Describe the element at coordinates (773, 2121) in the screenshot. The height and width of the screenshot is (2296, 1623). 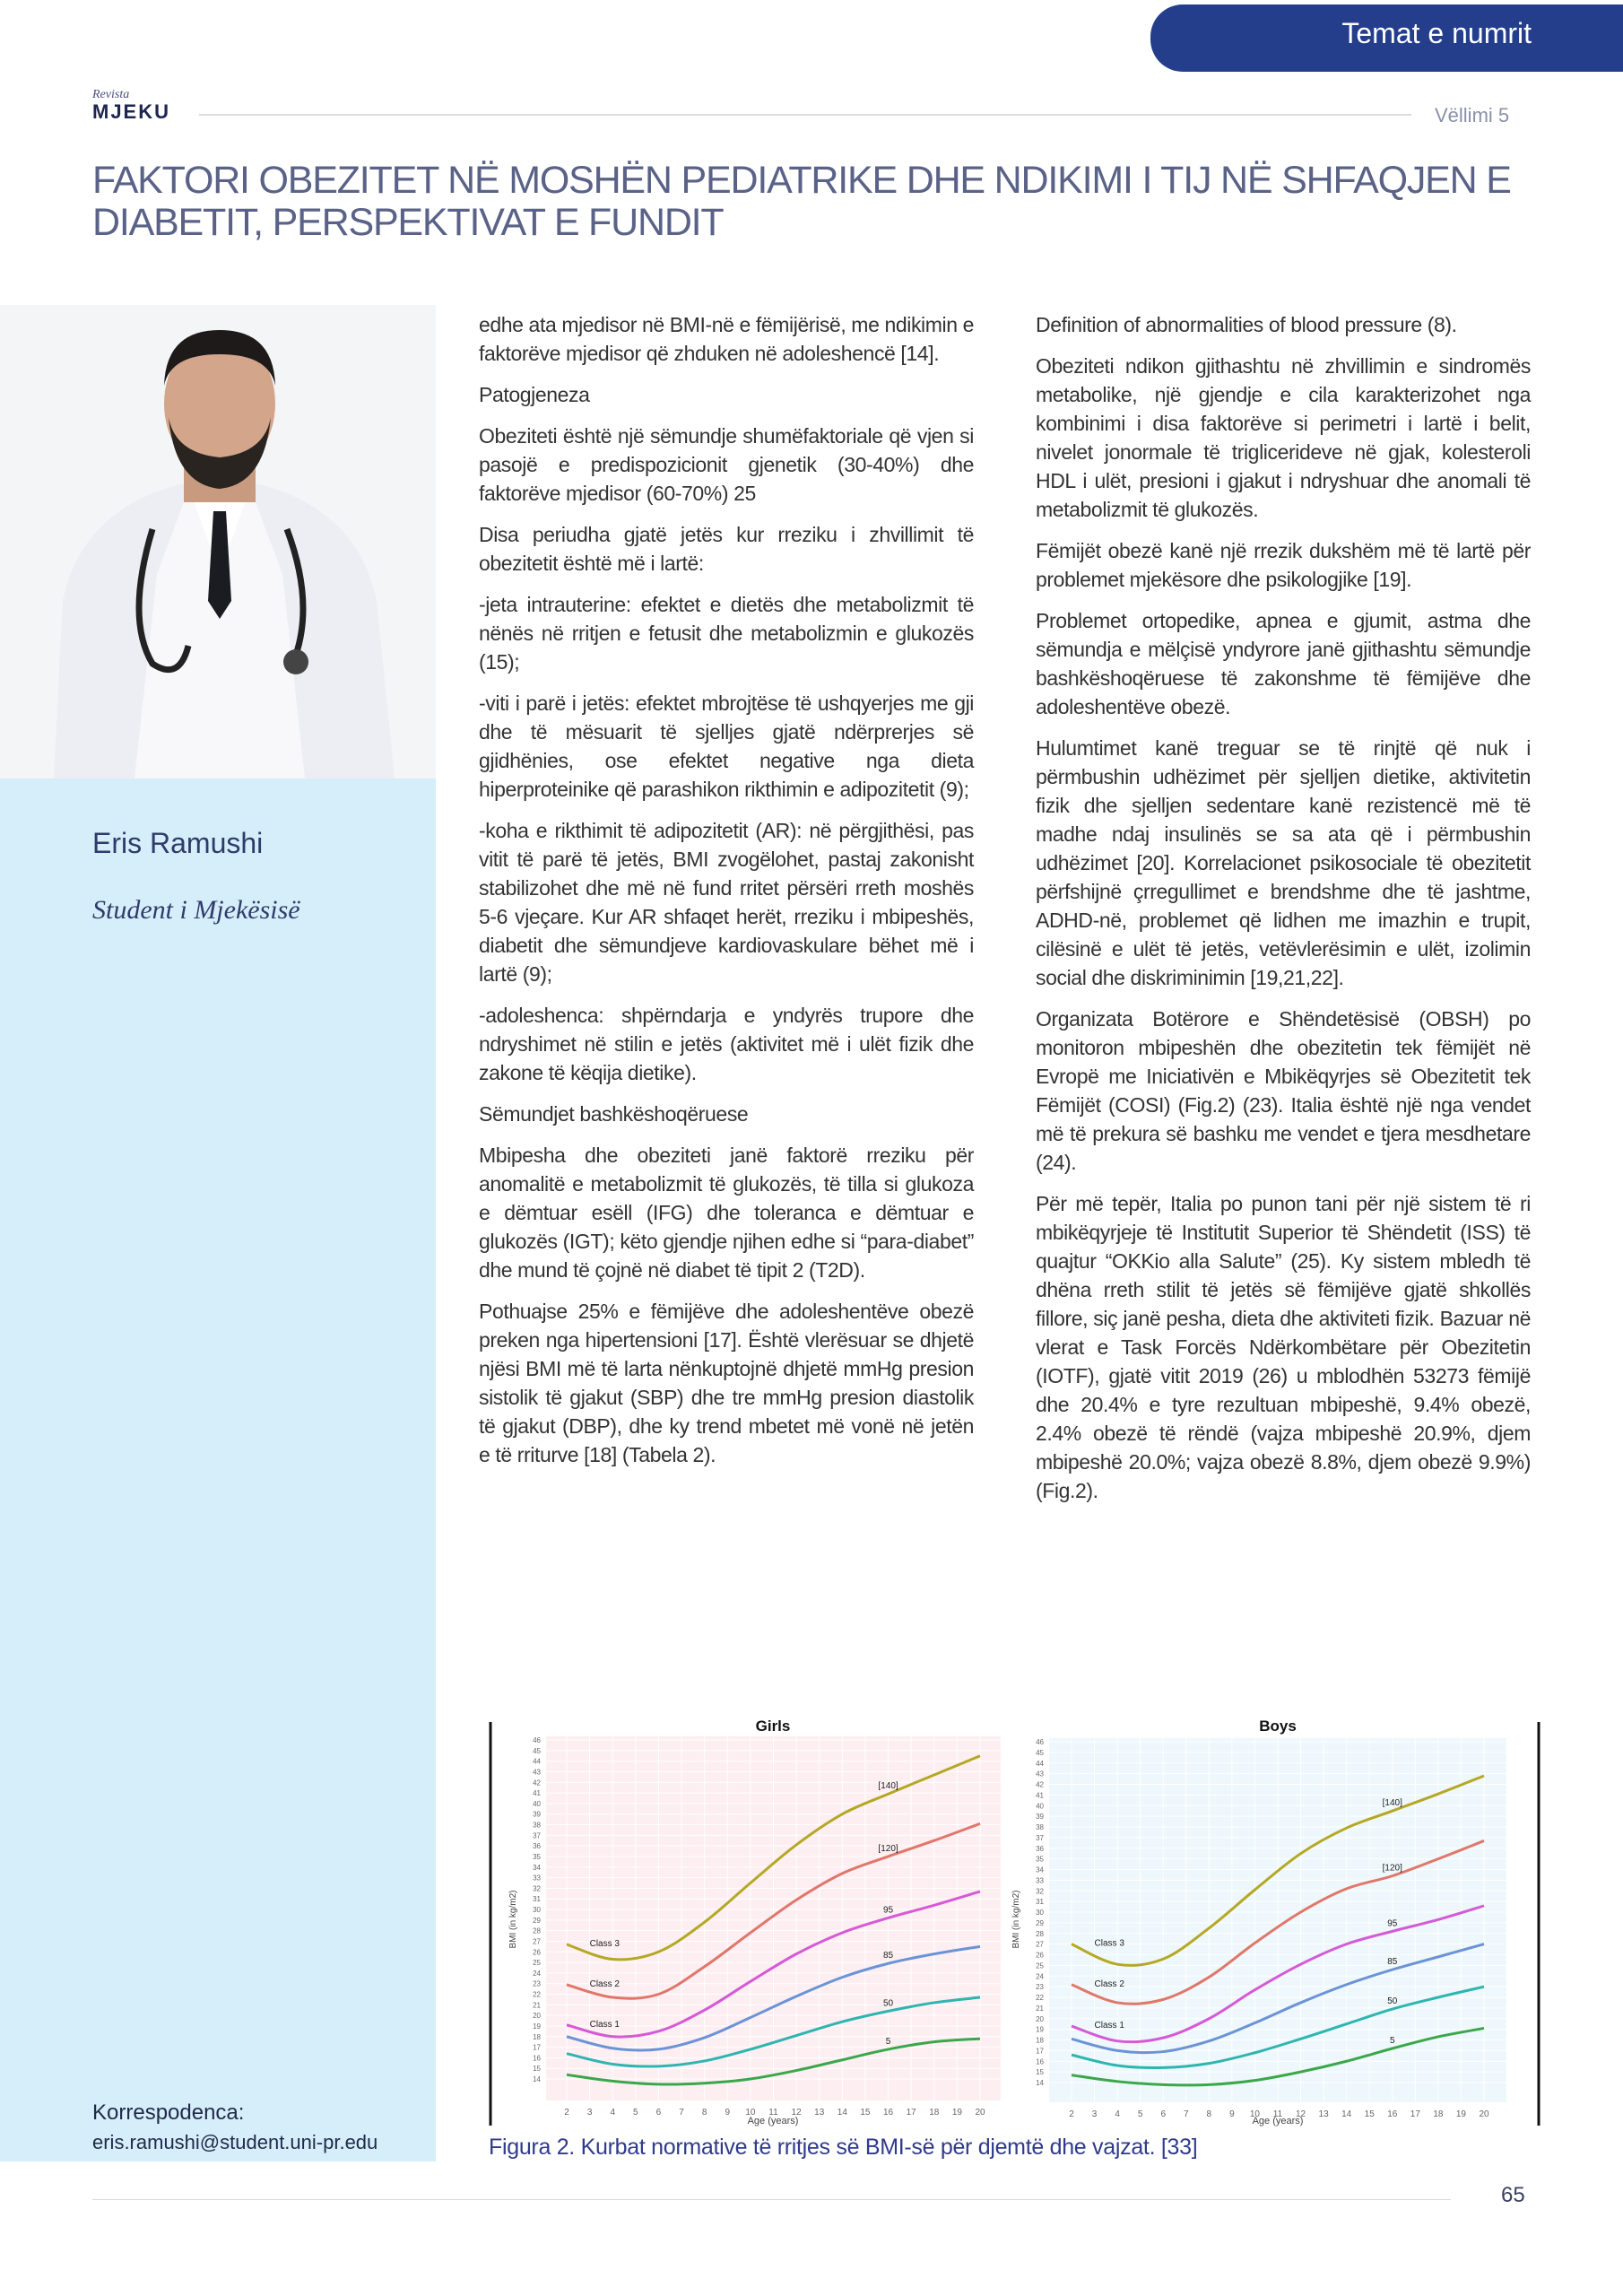
I see `chart-girls-x-axis-label: Age (years)` at that location.